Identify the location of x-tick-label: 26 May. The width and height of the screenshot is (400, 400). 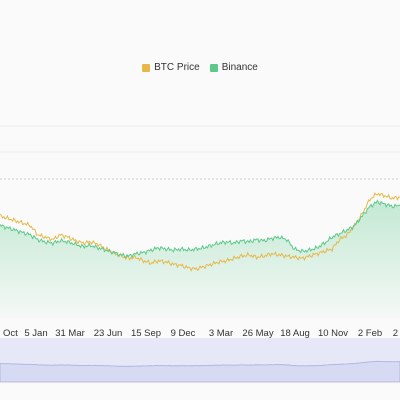
(257, 333).